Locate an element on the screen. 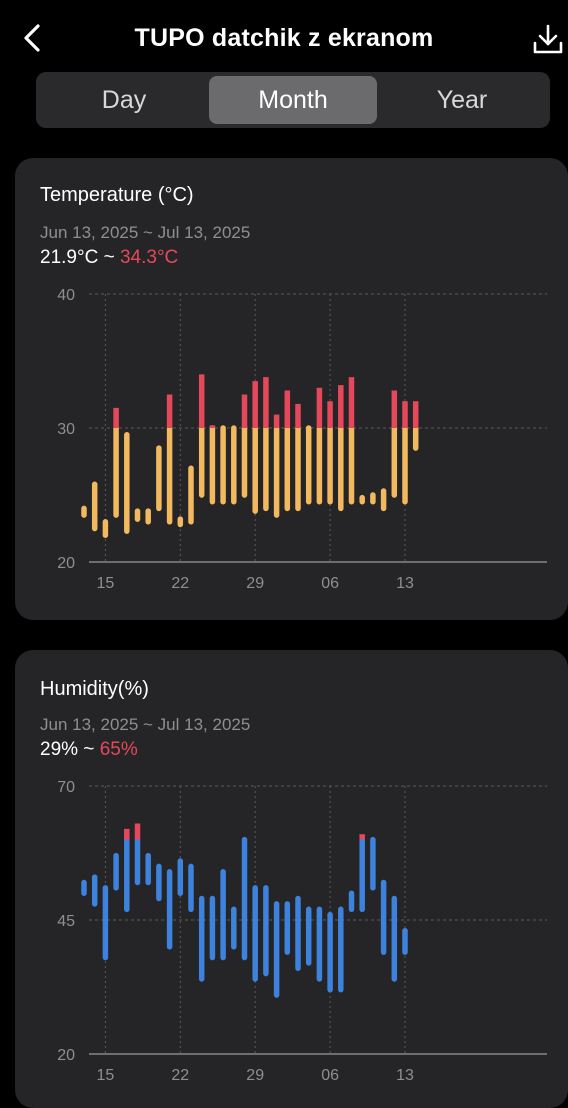  header: TUPO datchik z ekranom is located at coordinates (284, 36).